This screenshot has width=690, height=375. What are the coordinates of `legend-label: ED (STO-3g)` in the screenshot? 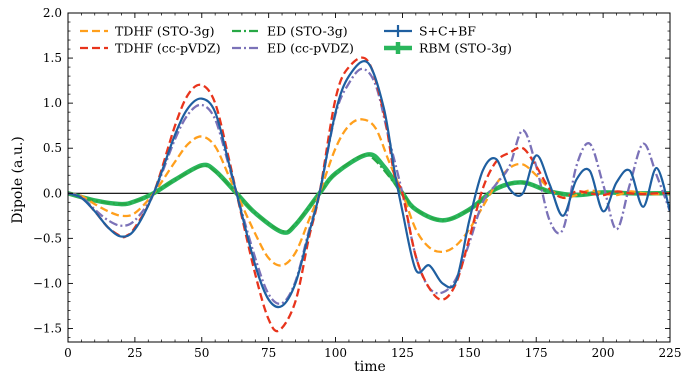 It's located at (307, 31).